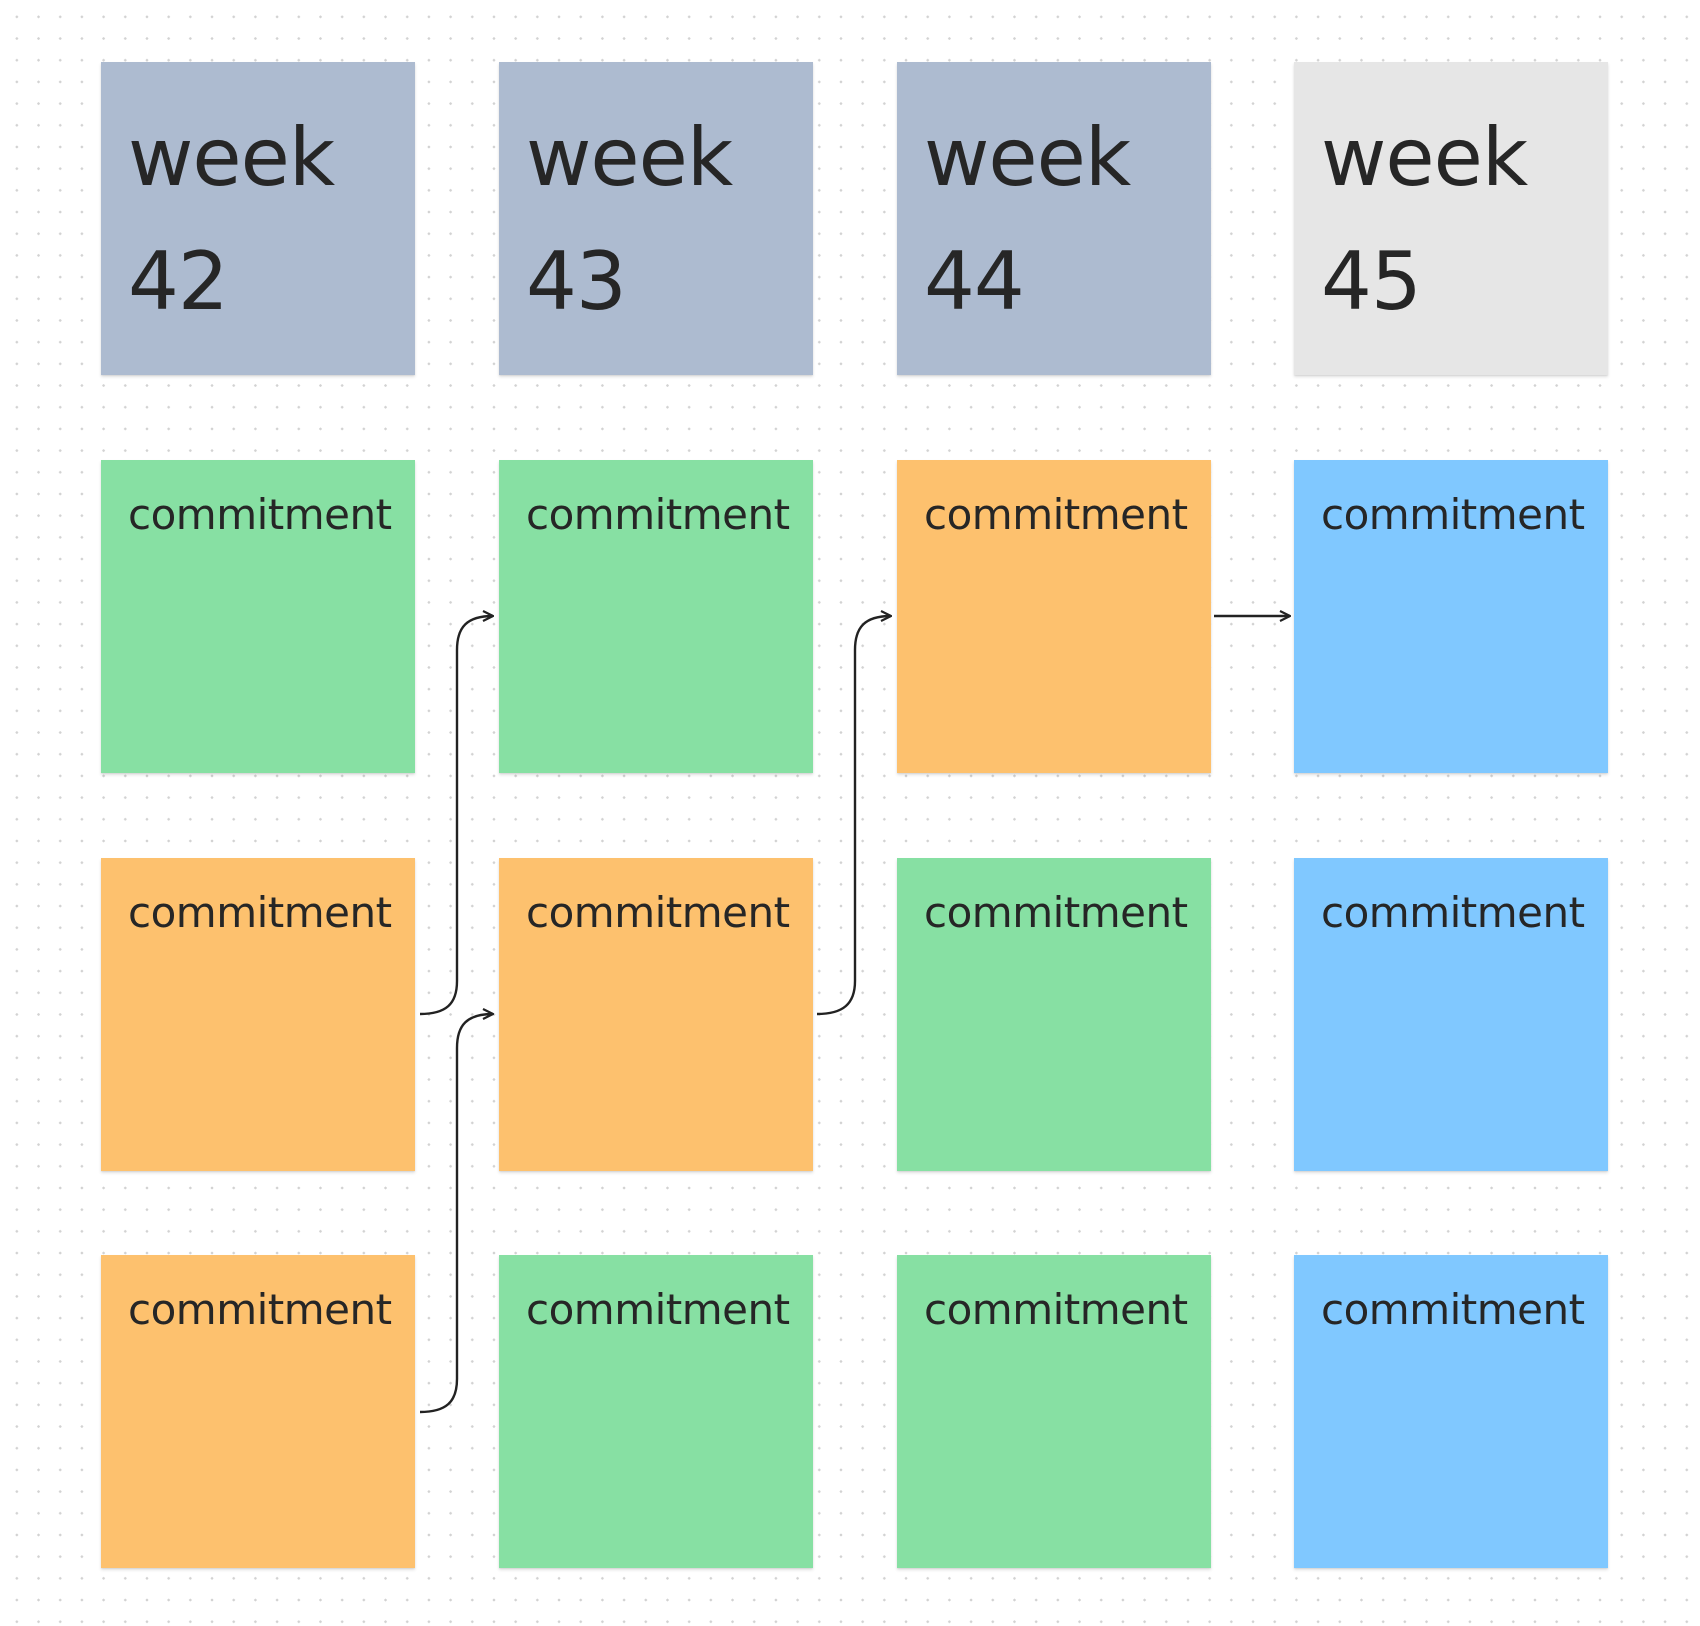  I want to click on week-number: 43, so click(576, 281).